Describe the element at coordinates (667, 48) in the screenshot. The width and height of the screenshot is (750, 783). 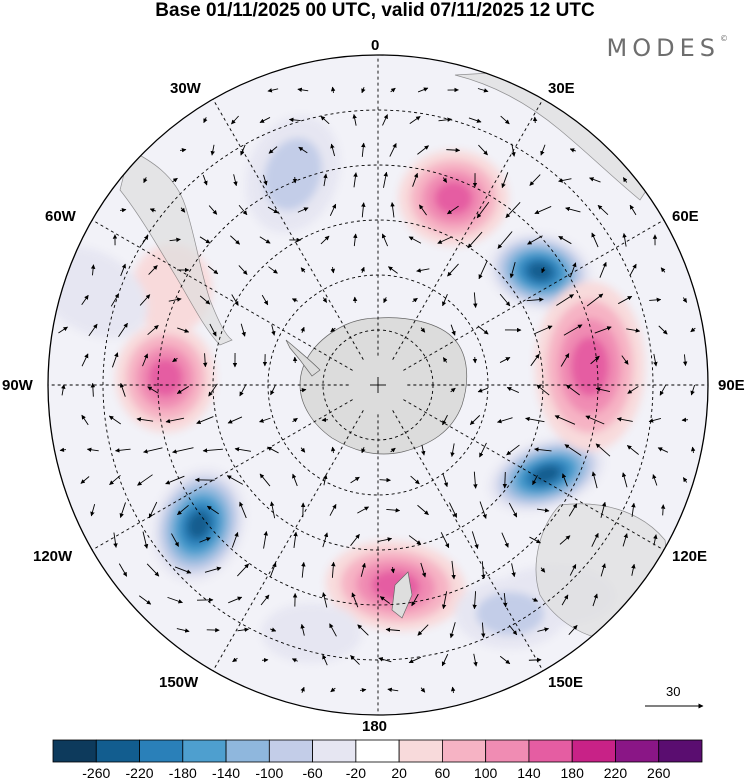
I see `modes-logo: MODES©` at that location.